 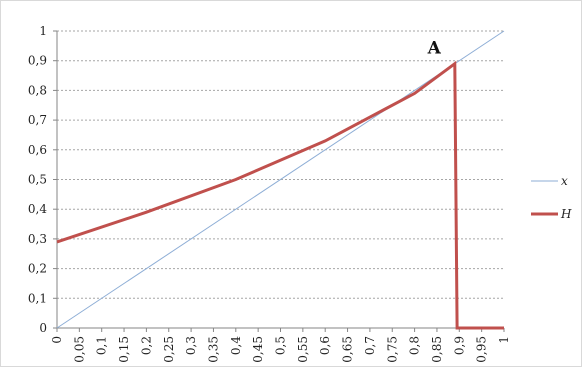 What do you see at coordinates (43, 31) in the screenshot?
I see `y-tick-label: 1` at bounding box center [43, 31].